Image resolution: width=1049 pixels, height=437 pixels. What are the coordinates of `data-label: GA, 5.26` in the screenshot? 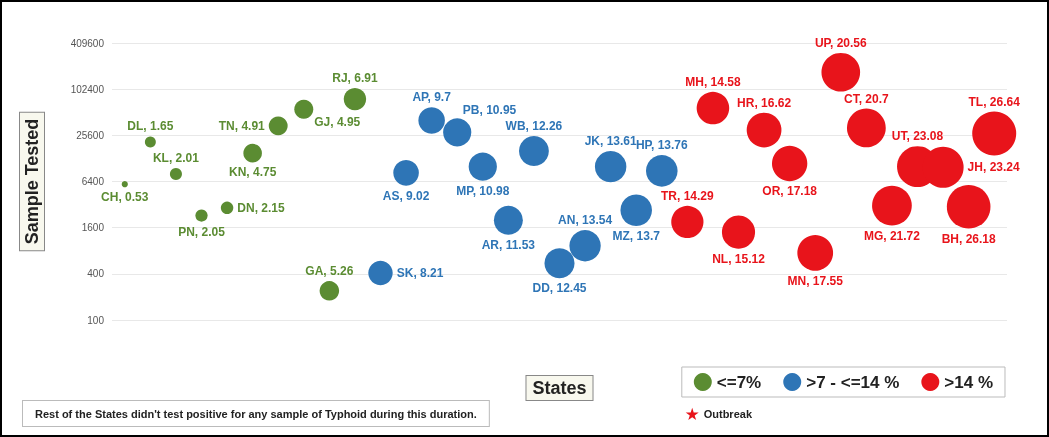 It's located at (329, 271).